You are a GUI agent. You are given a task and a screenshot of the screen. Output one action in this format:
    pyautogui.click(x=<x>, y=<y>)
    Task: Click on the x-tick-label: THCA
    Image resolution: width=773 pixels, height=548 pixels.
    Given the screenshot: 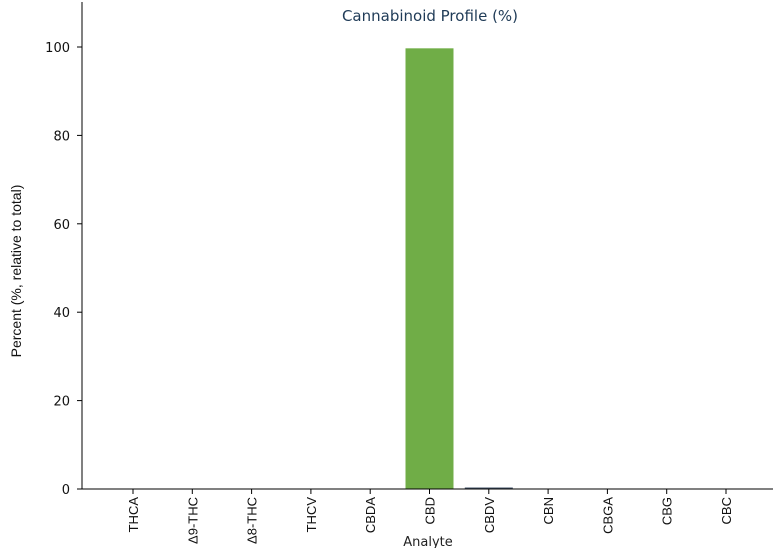 What is the action you would take?
    pyautogui.click(x=133, y=515)
    